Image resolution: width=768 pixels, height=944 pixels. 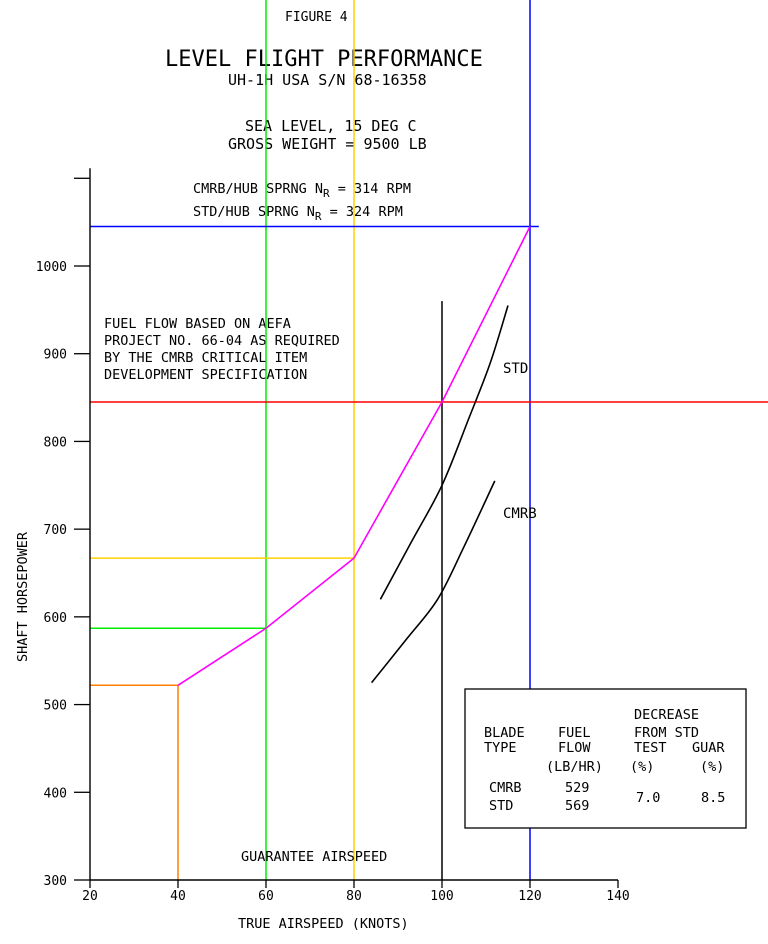 I want to click on table-header-from-std: FROM STD, so click(x=666, y=733).